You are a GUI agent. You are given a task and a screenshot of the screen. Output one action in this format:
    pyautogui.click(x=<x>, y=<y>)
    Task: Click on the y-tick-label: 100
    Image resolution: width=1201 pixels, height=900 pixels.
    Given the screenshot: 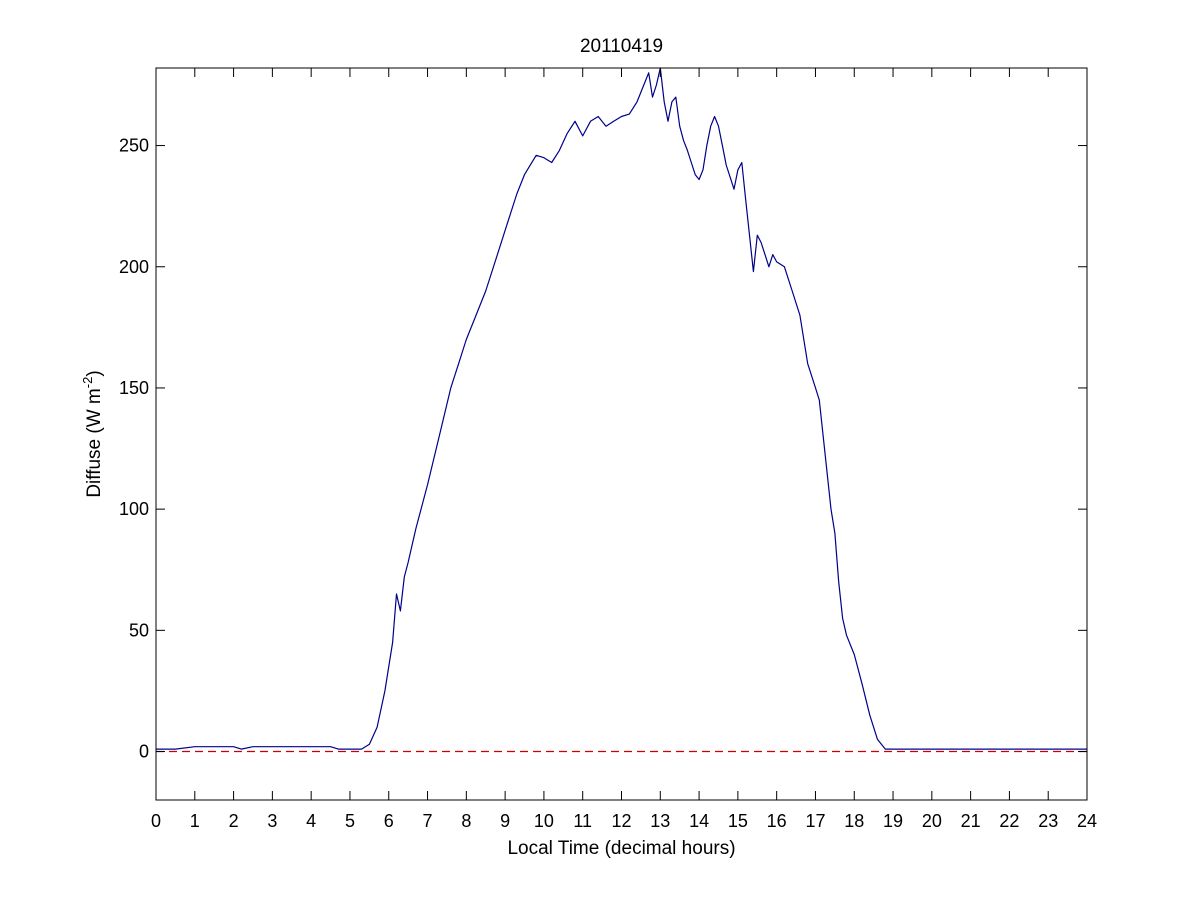 What is the action you would take?
    pyautogui.click(x=134, y=509)
    